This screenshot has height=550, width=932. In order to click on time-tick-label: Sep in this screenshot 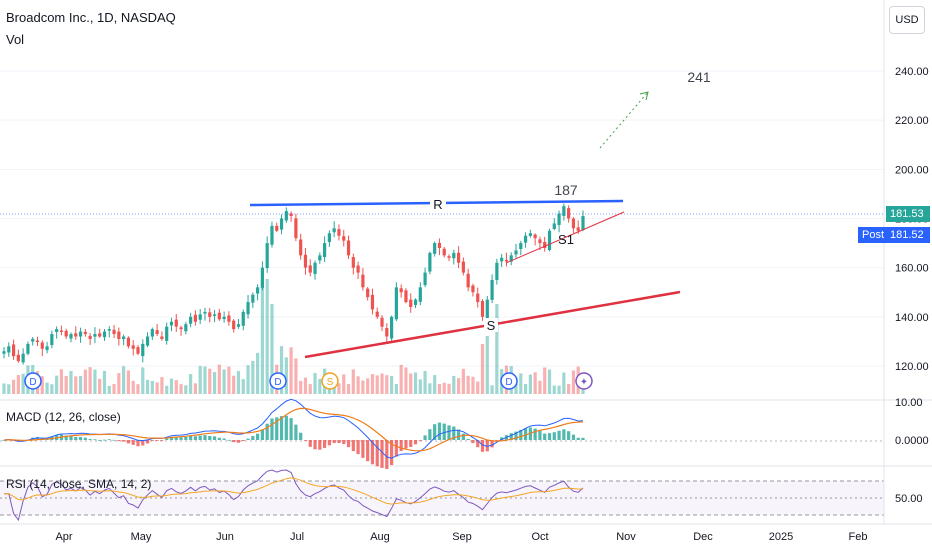, I will do `click(462, 537)`.